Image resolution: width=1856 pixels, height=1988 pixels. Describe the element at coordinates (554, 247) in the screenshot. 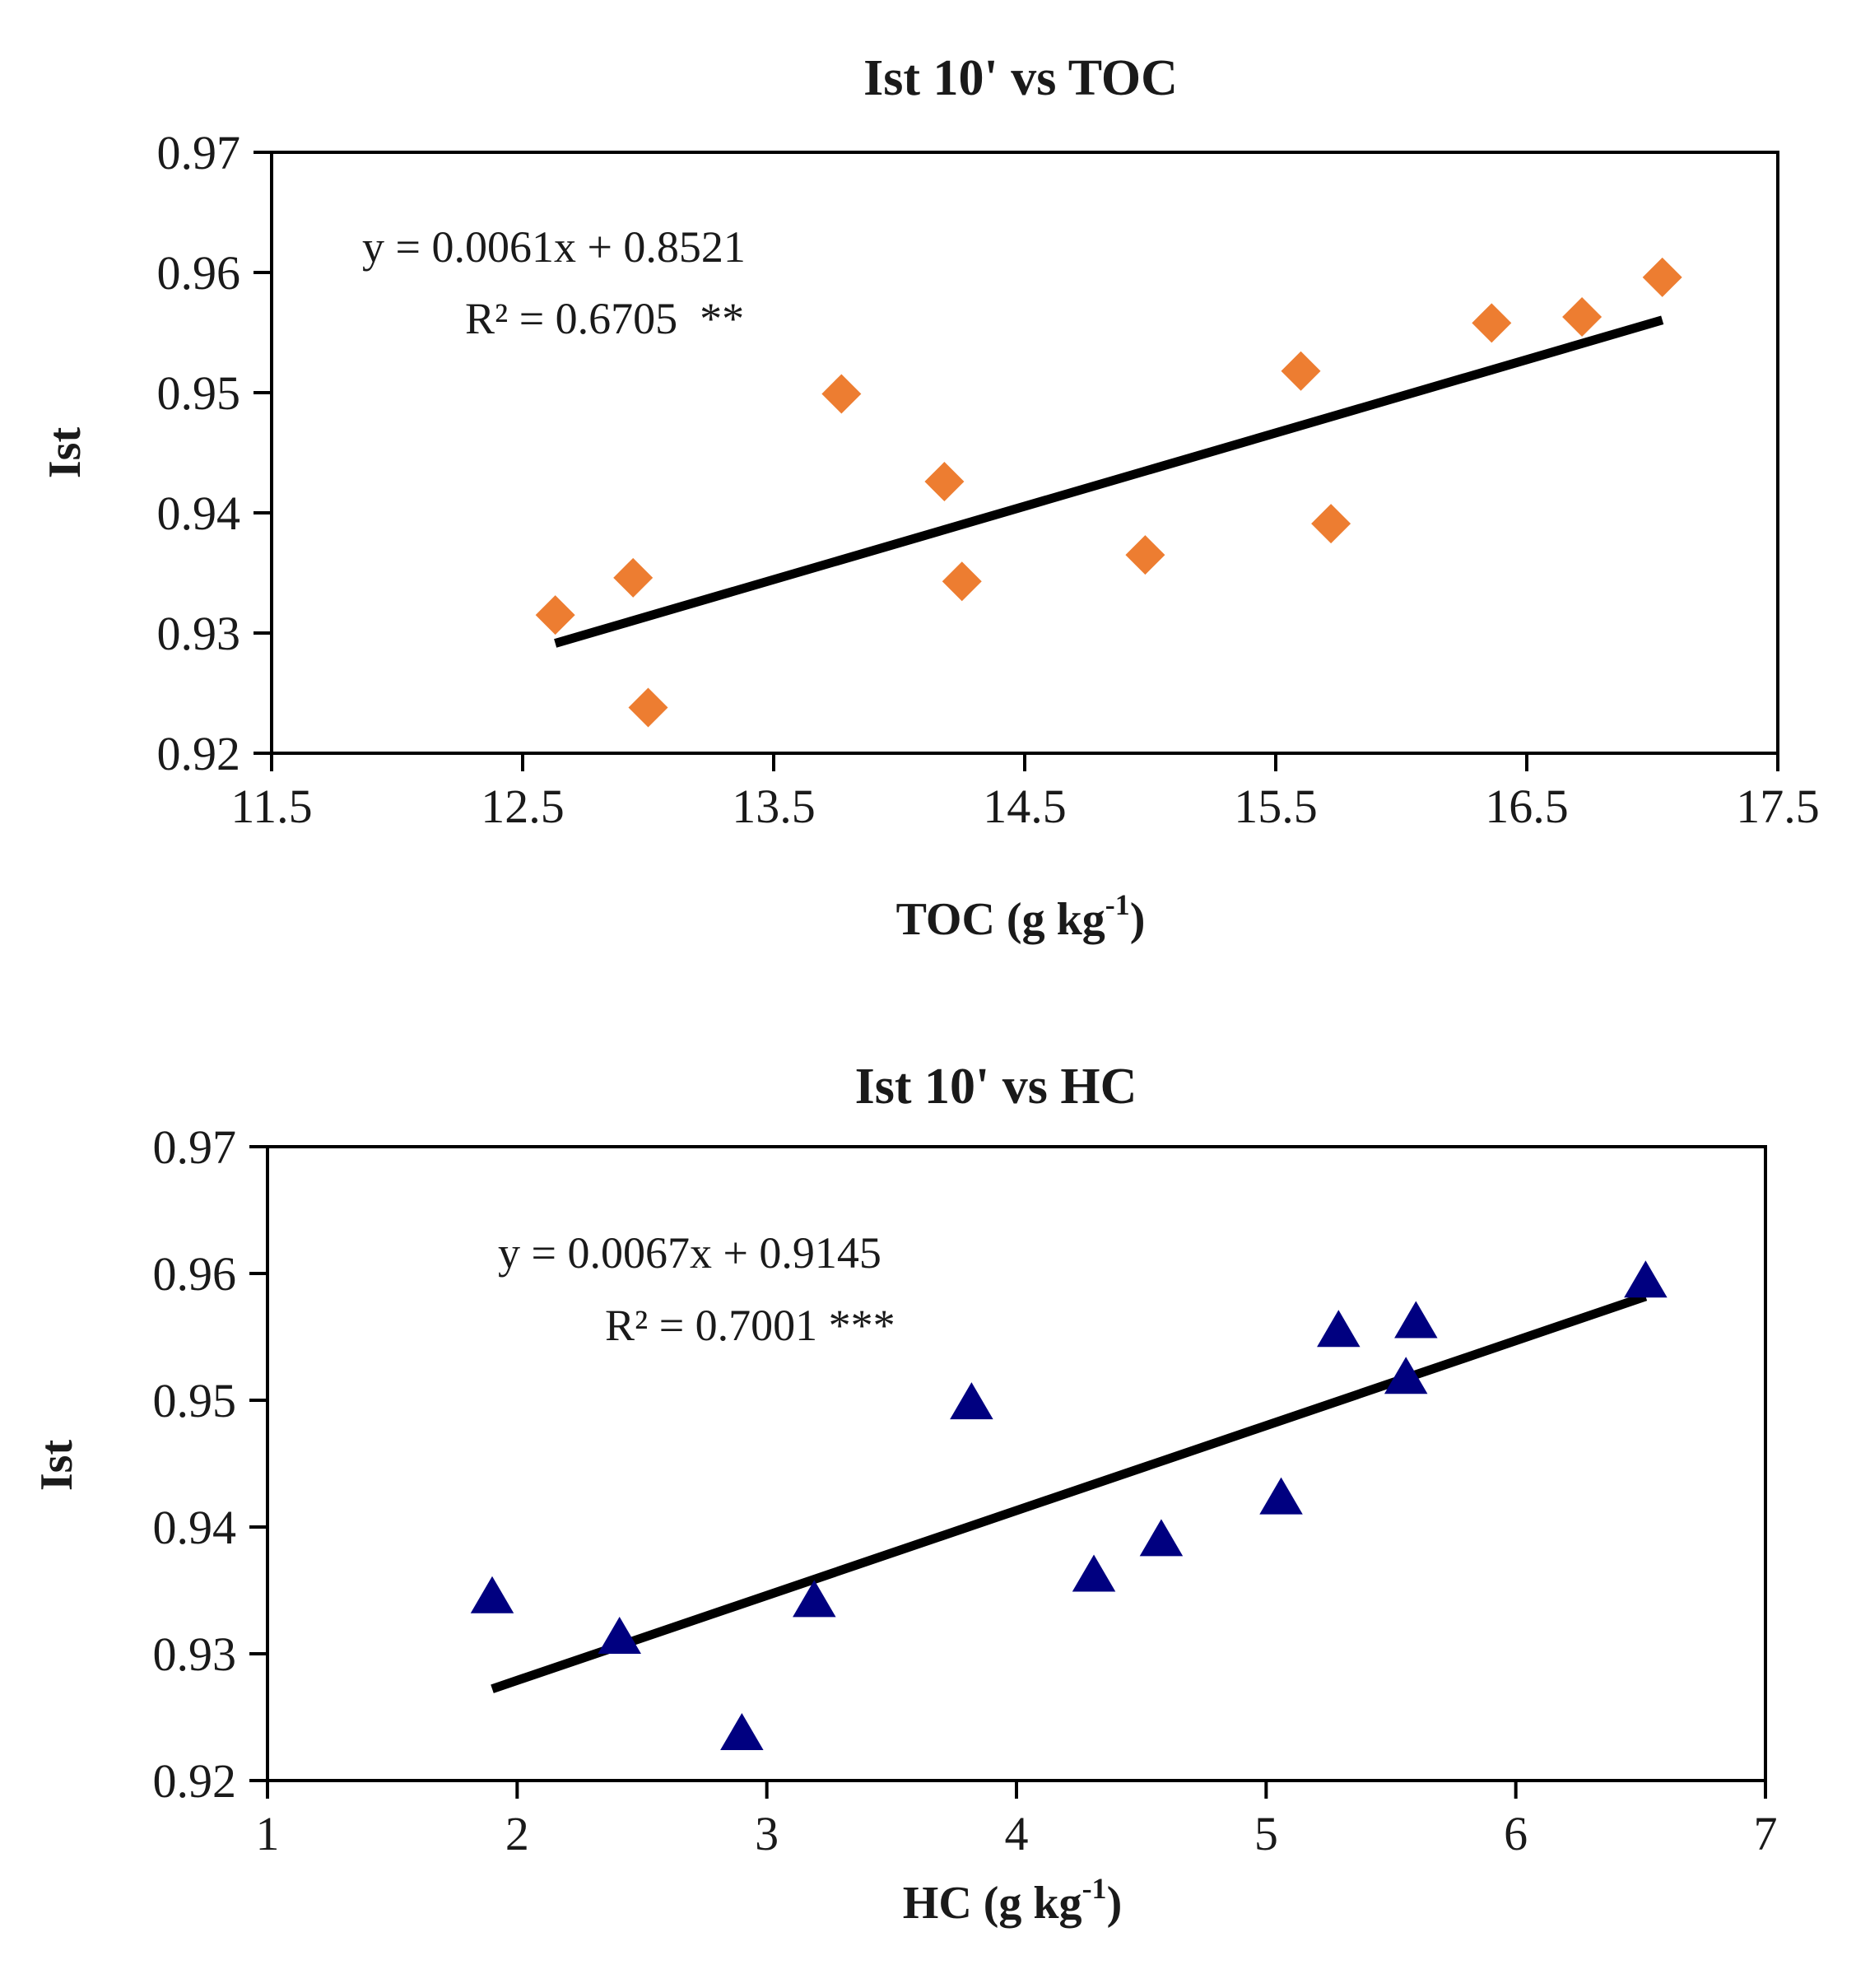

I see `trend-equation: y = 0.0061x + 0.8521` at that location.